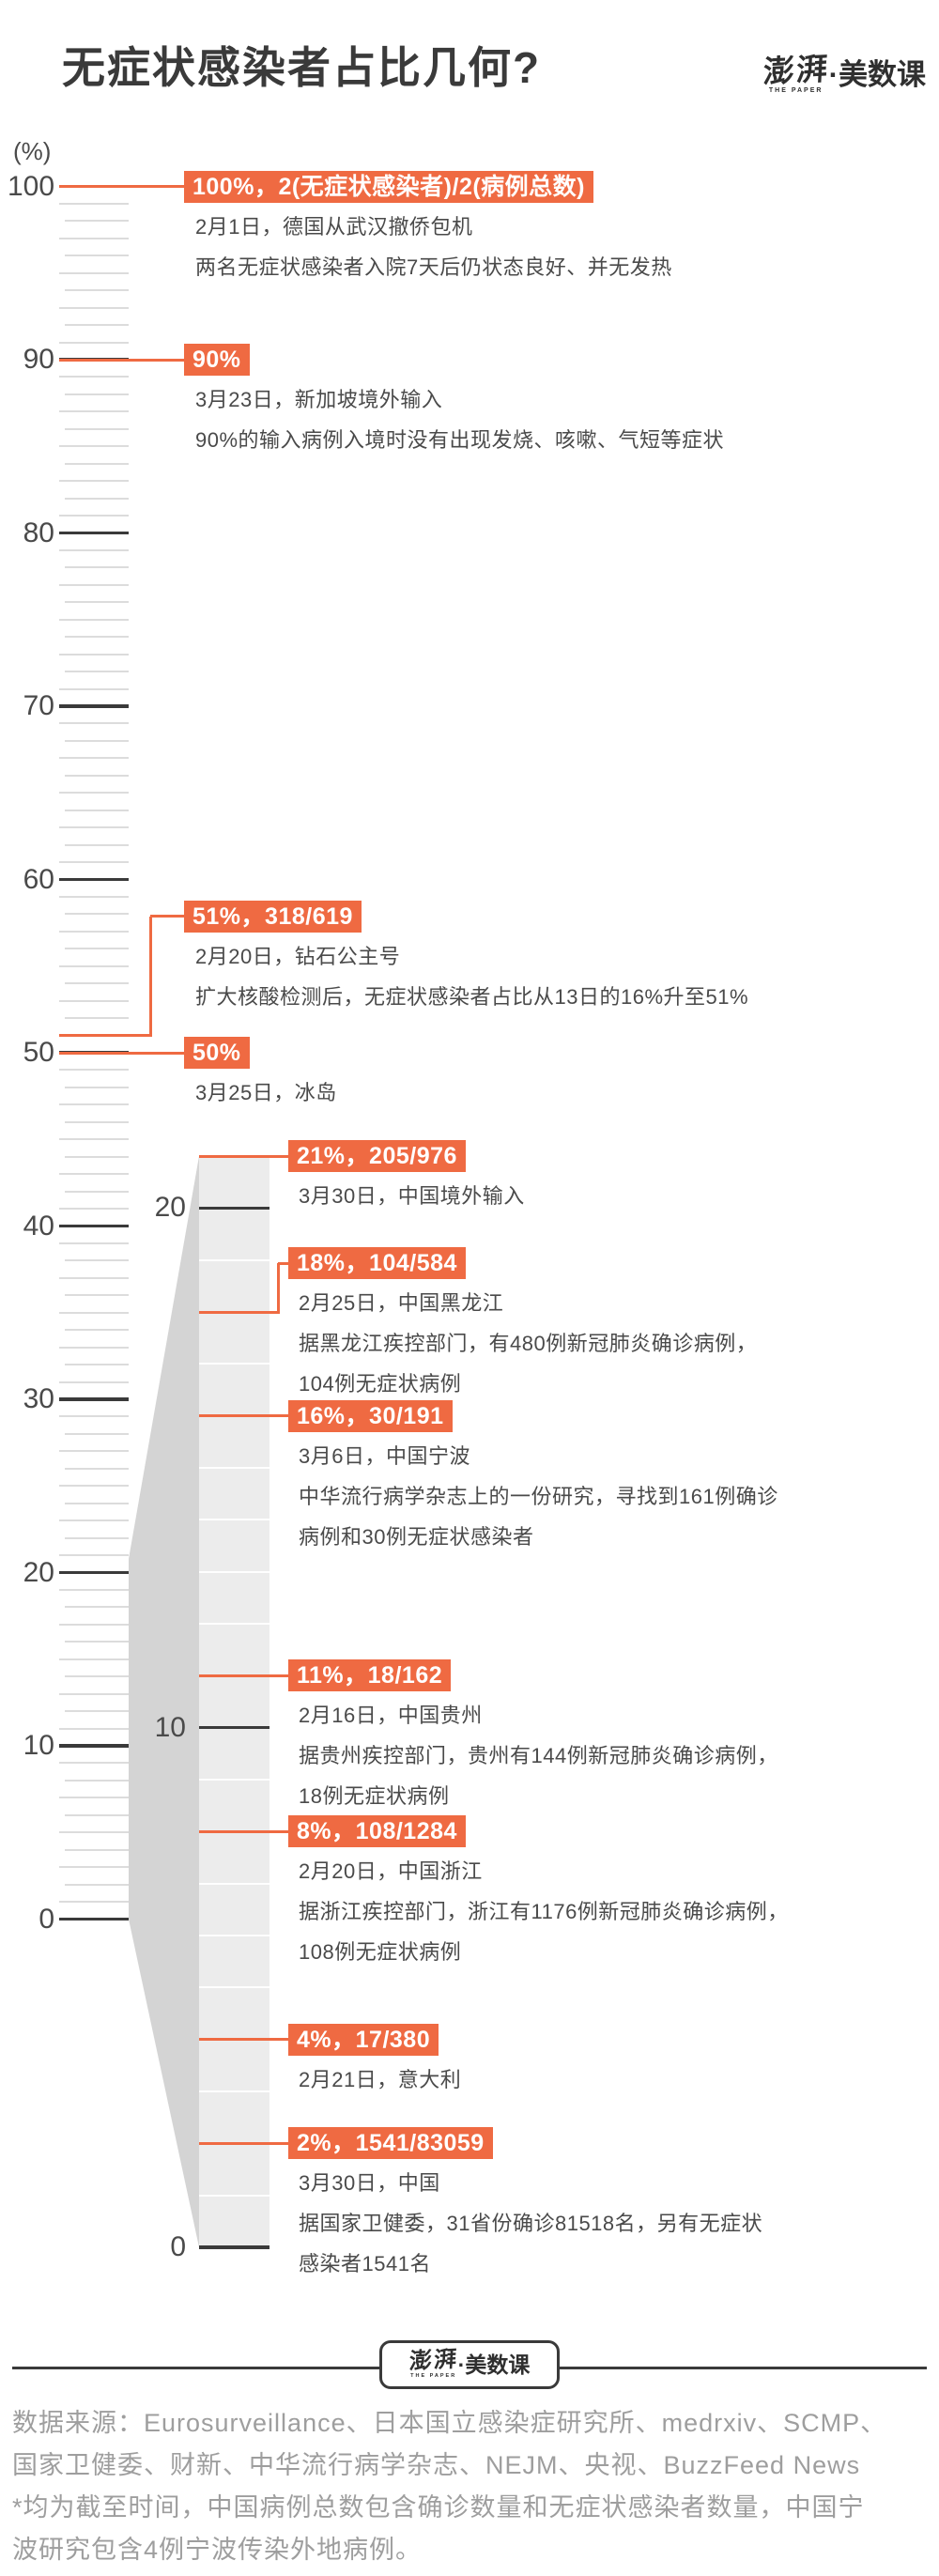 This screenshot has height=2576, width=939. Describe the element at coordinates (384, 1455) in the screenshot. I see `annotation-note-line: 3月6日，中国宁波` at that location.